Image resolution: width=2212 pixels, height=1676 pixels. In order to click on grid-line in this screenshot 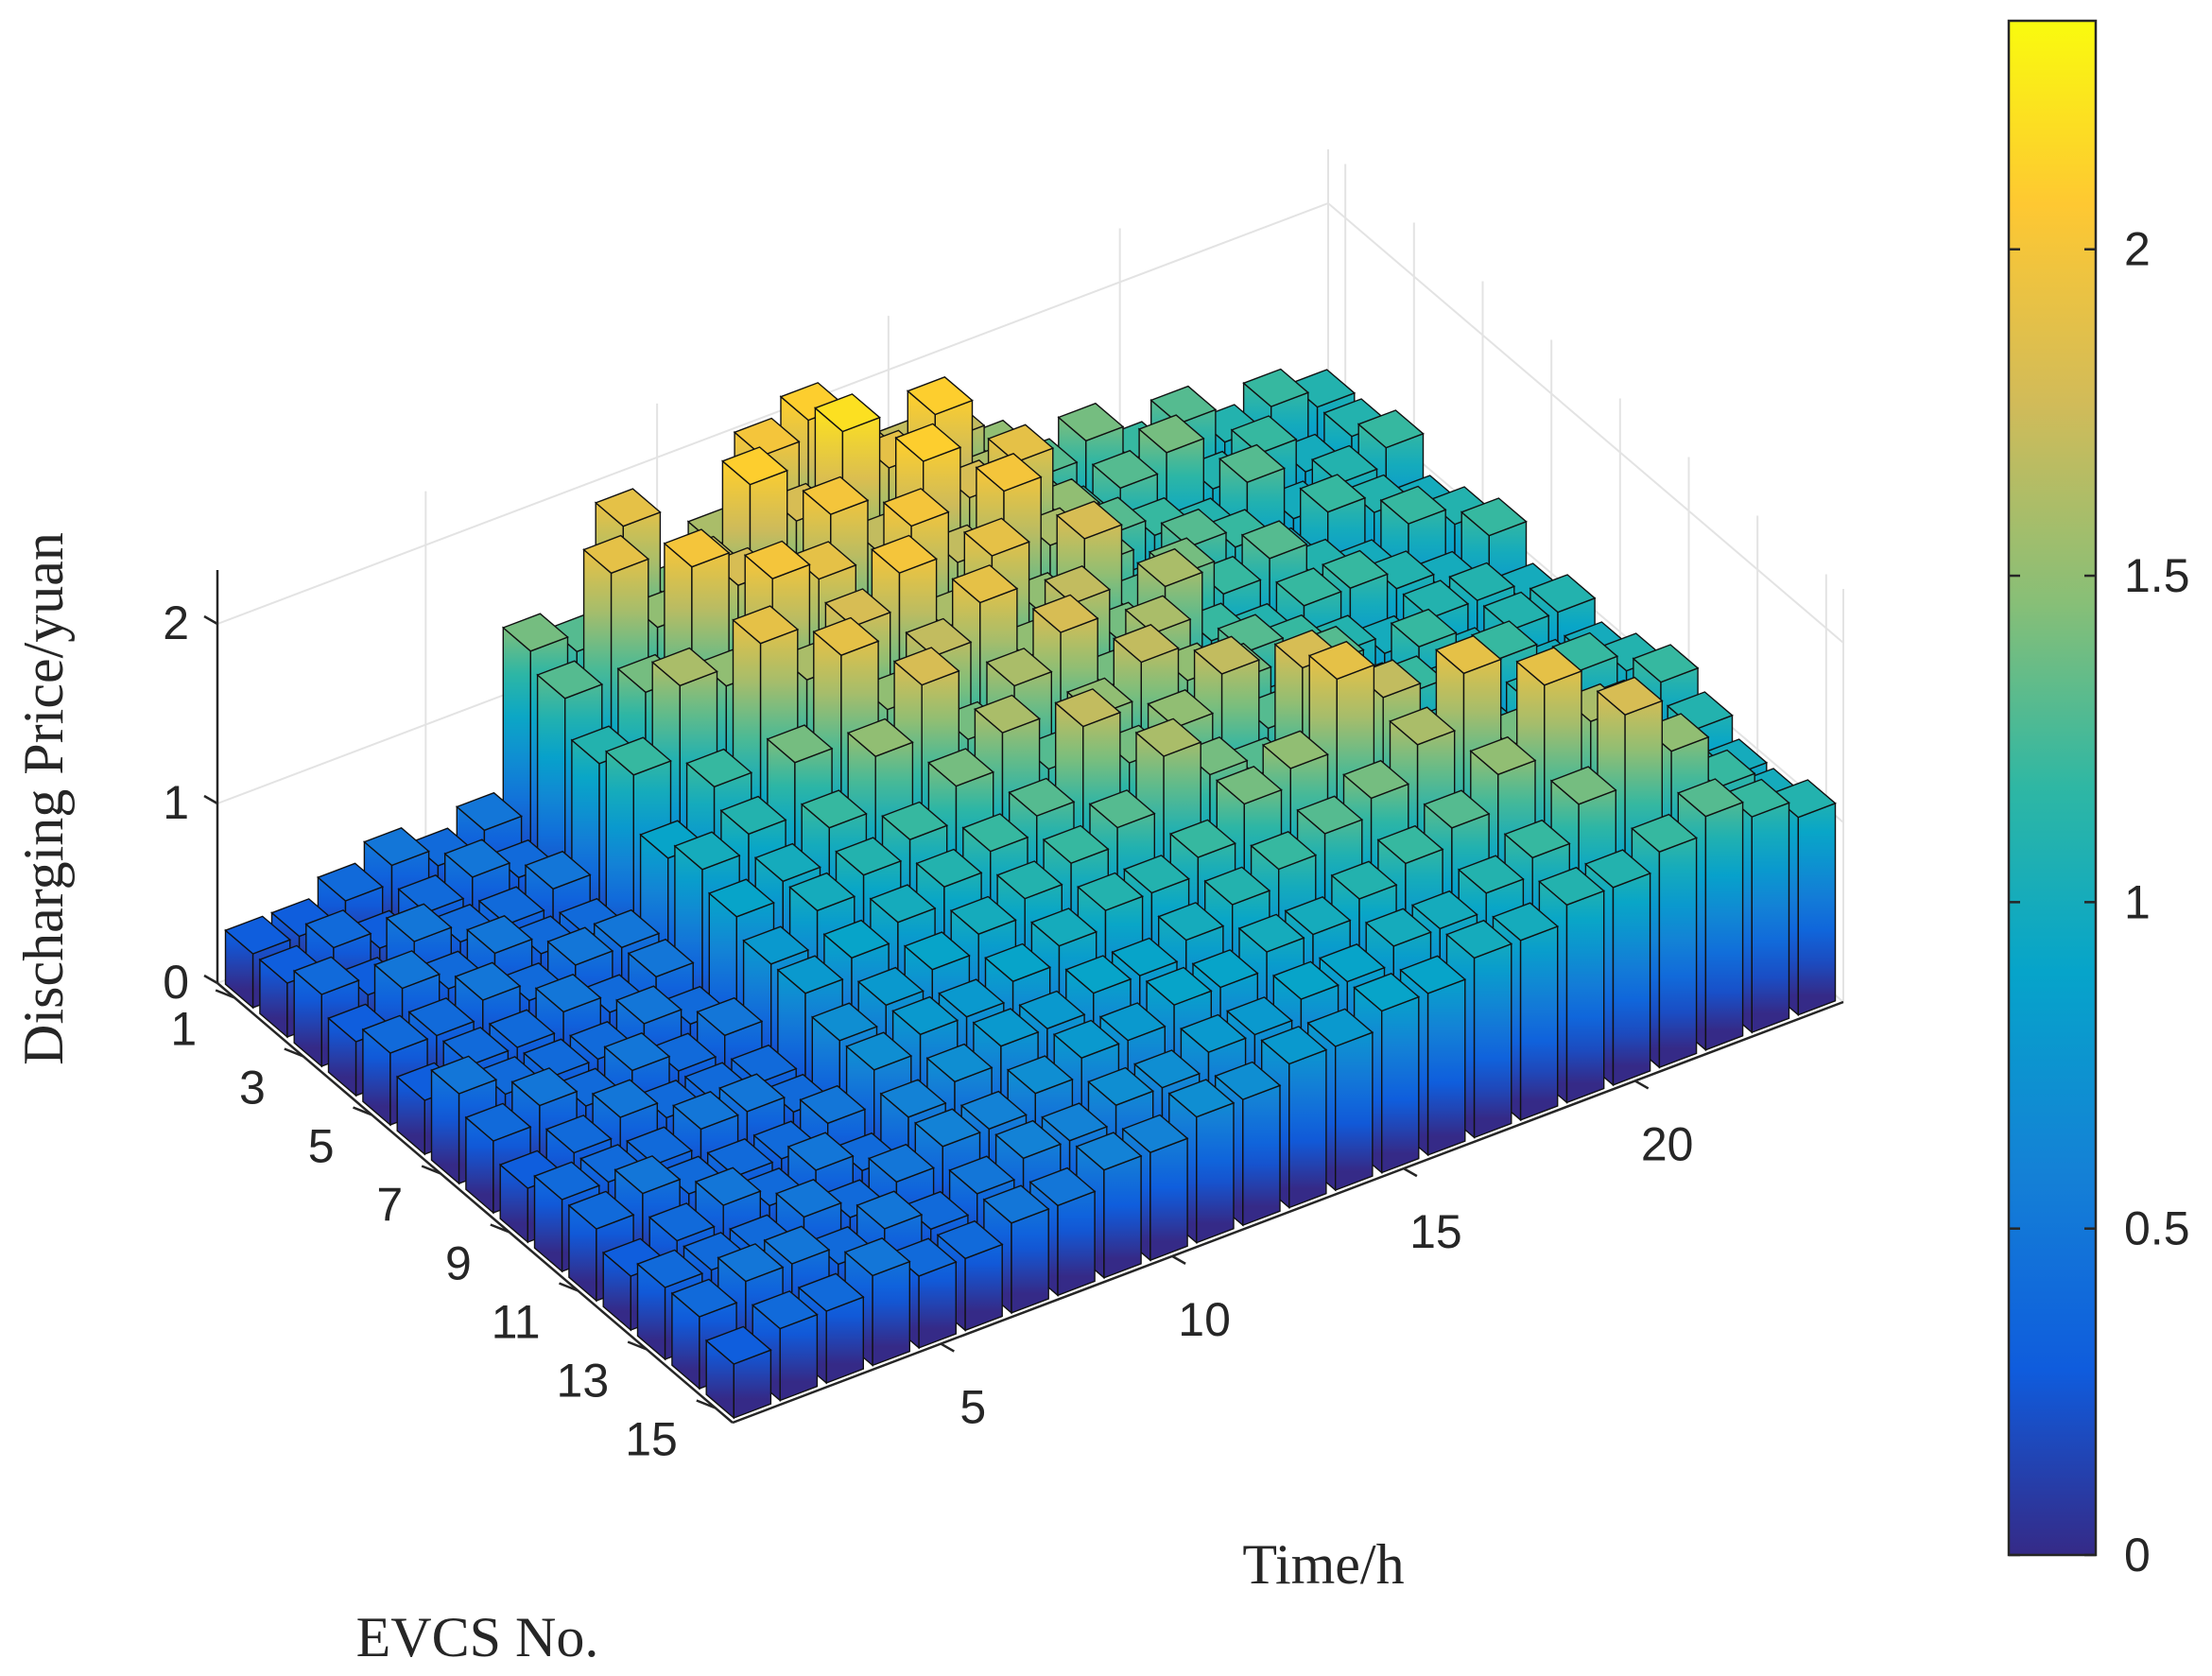, I will do `click(772, 413)`.